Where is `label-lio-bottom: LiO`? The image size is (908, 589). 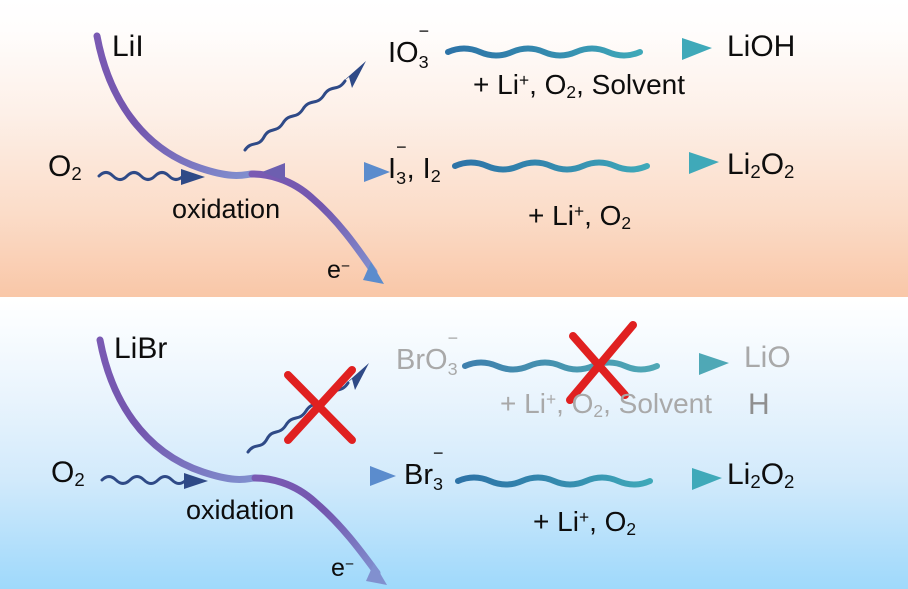 label-lio-bottom: LiO is located at coordinates (767, 357).